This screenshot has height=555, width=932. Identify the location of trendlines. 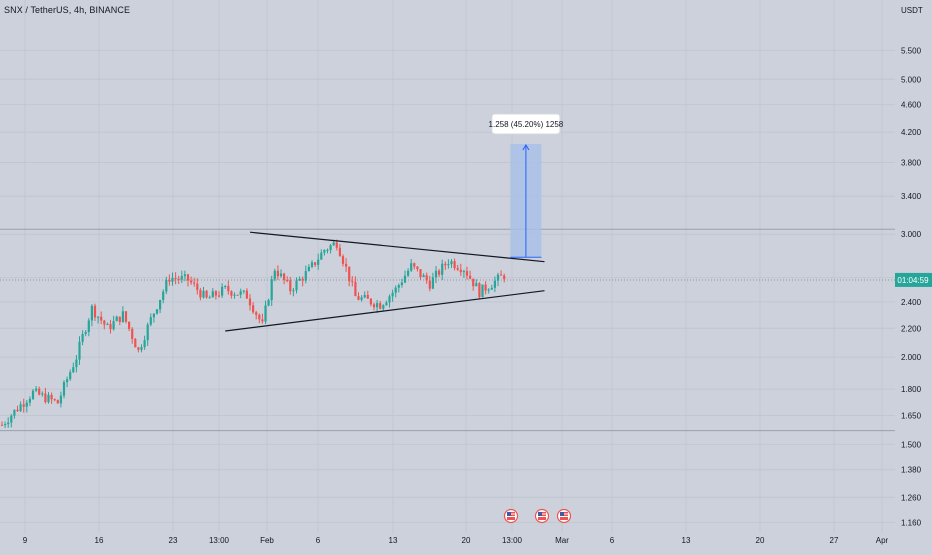
(385, 281).